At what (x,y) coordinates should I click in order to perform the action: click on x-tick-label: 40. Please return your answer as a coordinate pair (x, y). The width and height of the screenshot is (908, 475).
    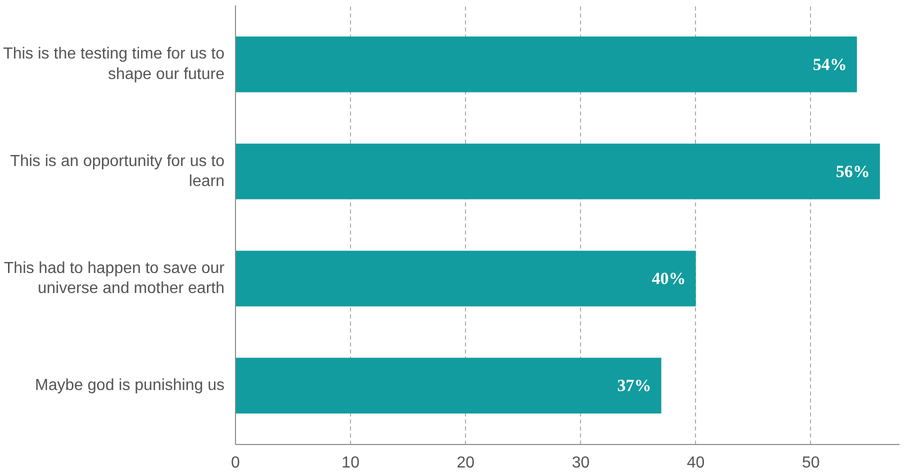
    Looking at the image, I should click on (695, 463).